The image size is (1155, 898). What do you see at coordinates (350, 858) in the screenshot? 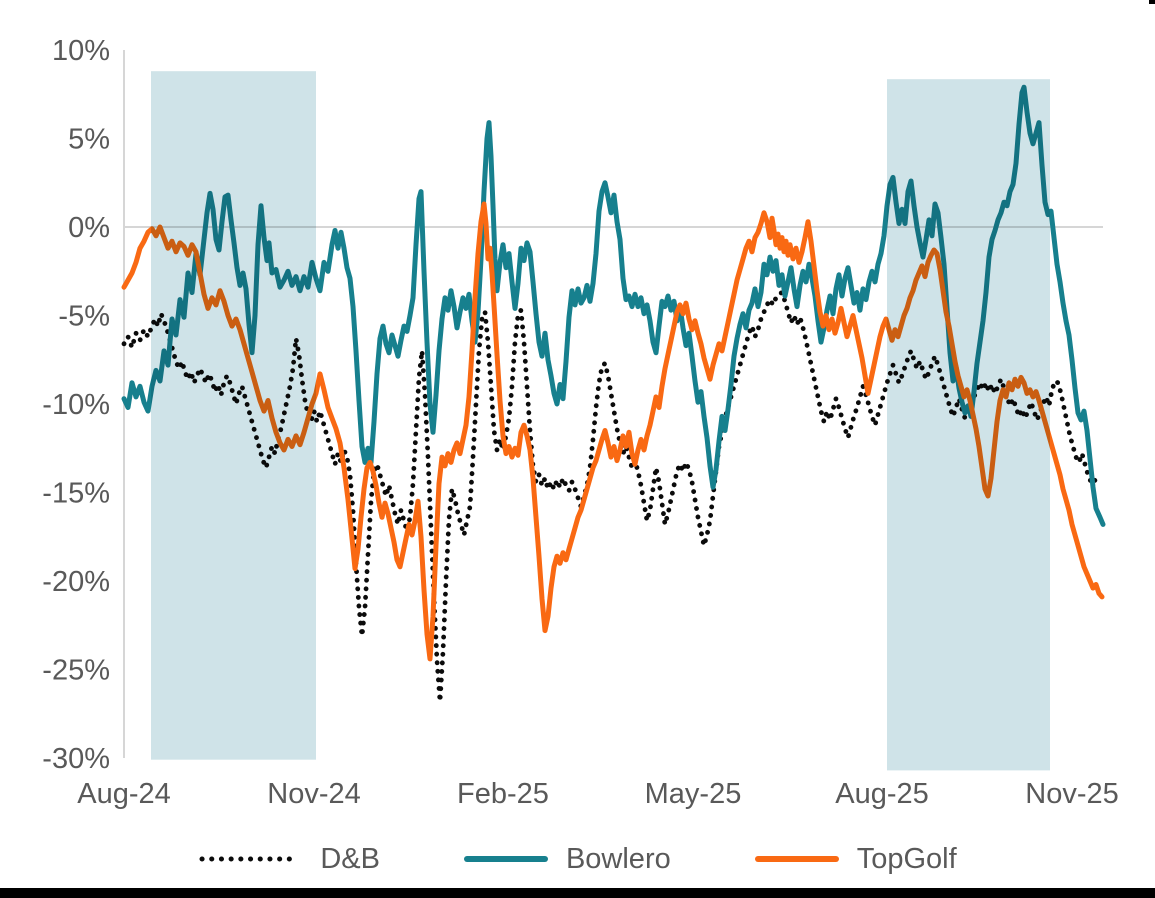
I see `legend-label-db: D&B` at bounding box center [350, 858].